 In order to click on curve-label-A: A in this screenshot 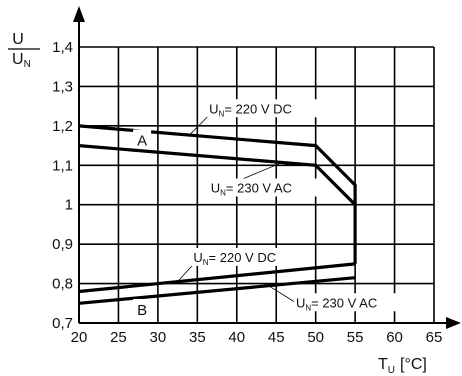, I will do `click(142, 140)`.